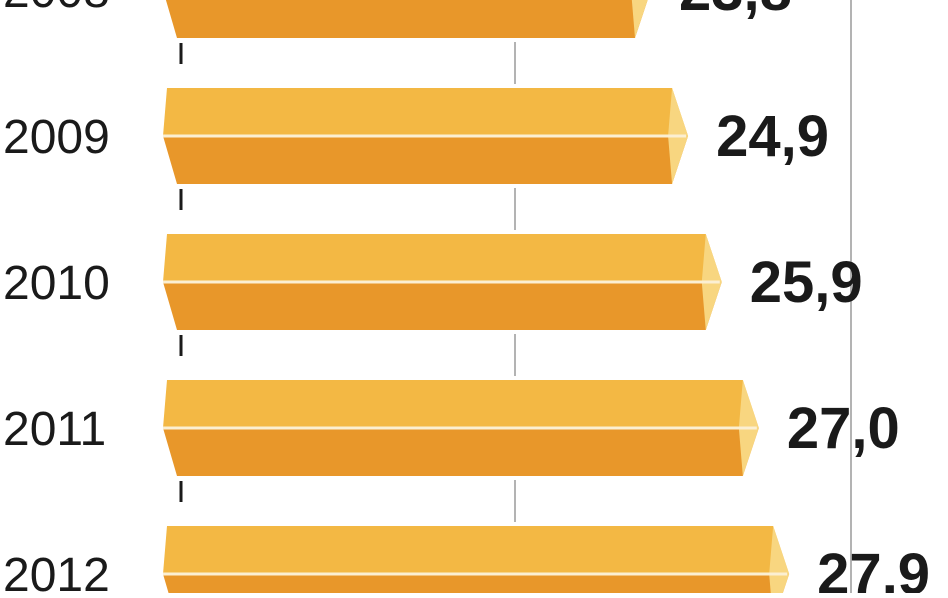 The height and width of the screenshot is (598, 948). What do you see at coordinates (442, 306) in the screenshot?
I see `bar-bottom-2010` at bounding box center [442, 306].